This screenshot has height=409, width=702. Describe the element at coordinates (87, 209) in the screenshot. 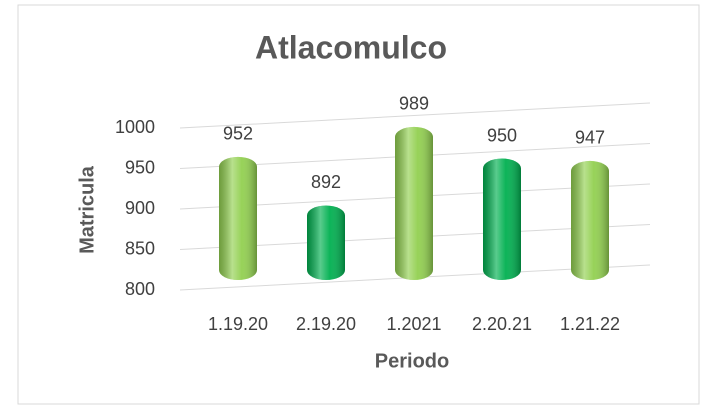

I see `y-axis-label: Matricula` at that location.